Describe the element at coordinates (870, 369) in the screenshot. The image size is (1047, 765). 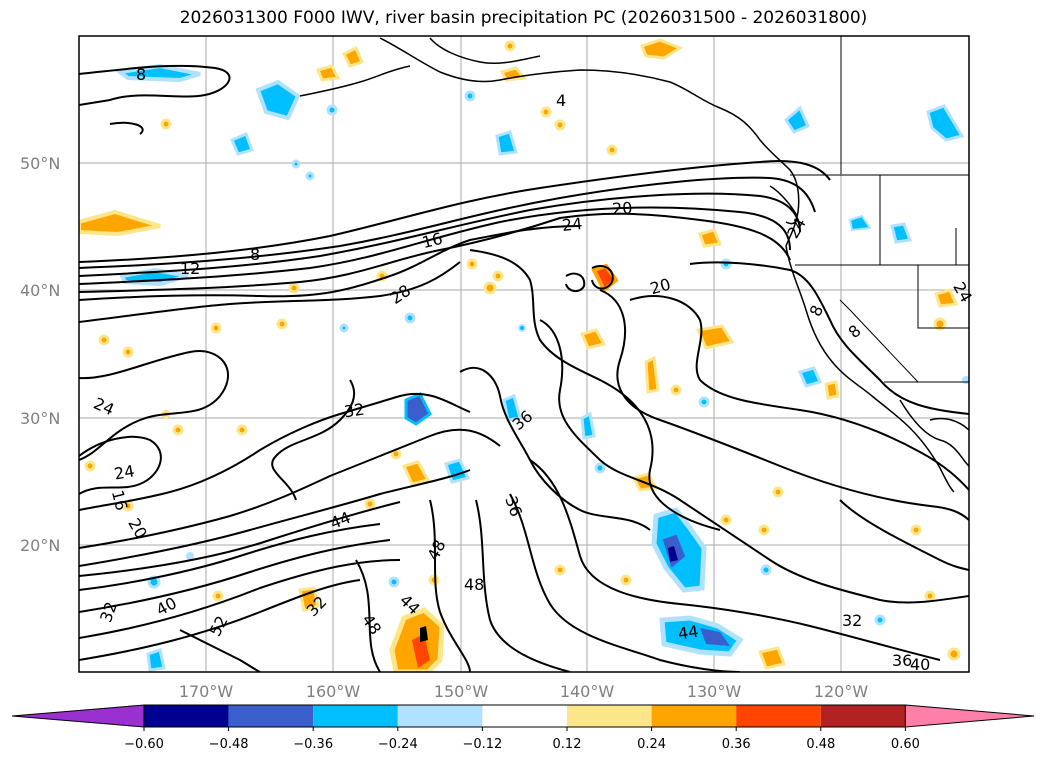
I see `west-coast` at that location.